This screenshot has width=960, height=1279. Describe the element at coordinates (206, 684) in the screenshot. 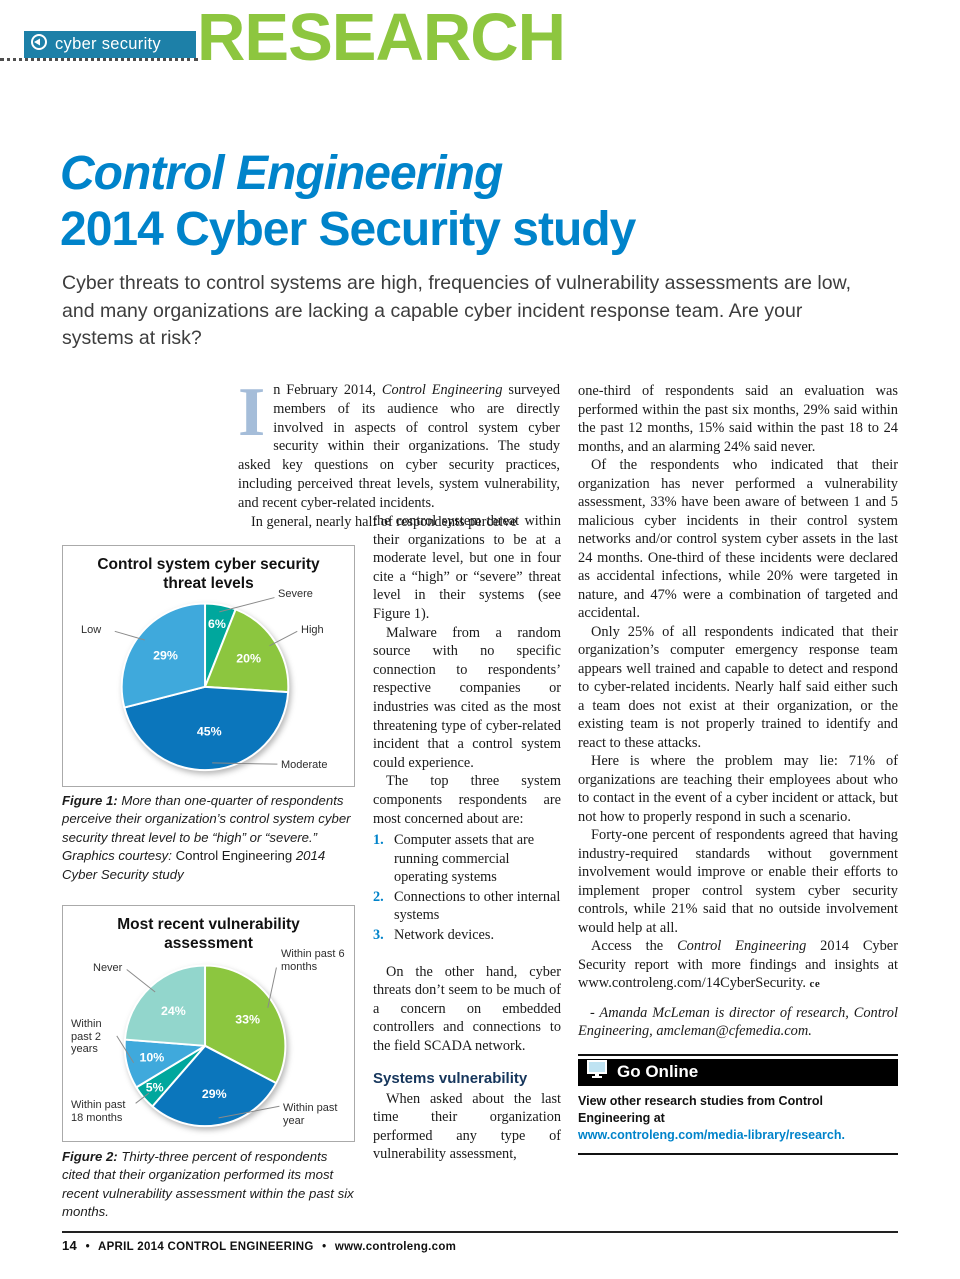

I see `figure1-pie-chart: 6% 20% 45% 29%` at that location.